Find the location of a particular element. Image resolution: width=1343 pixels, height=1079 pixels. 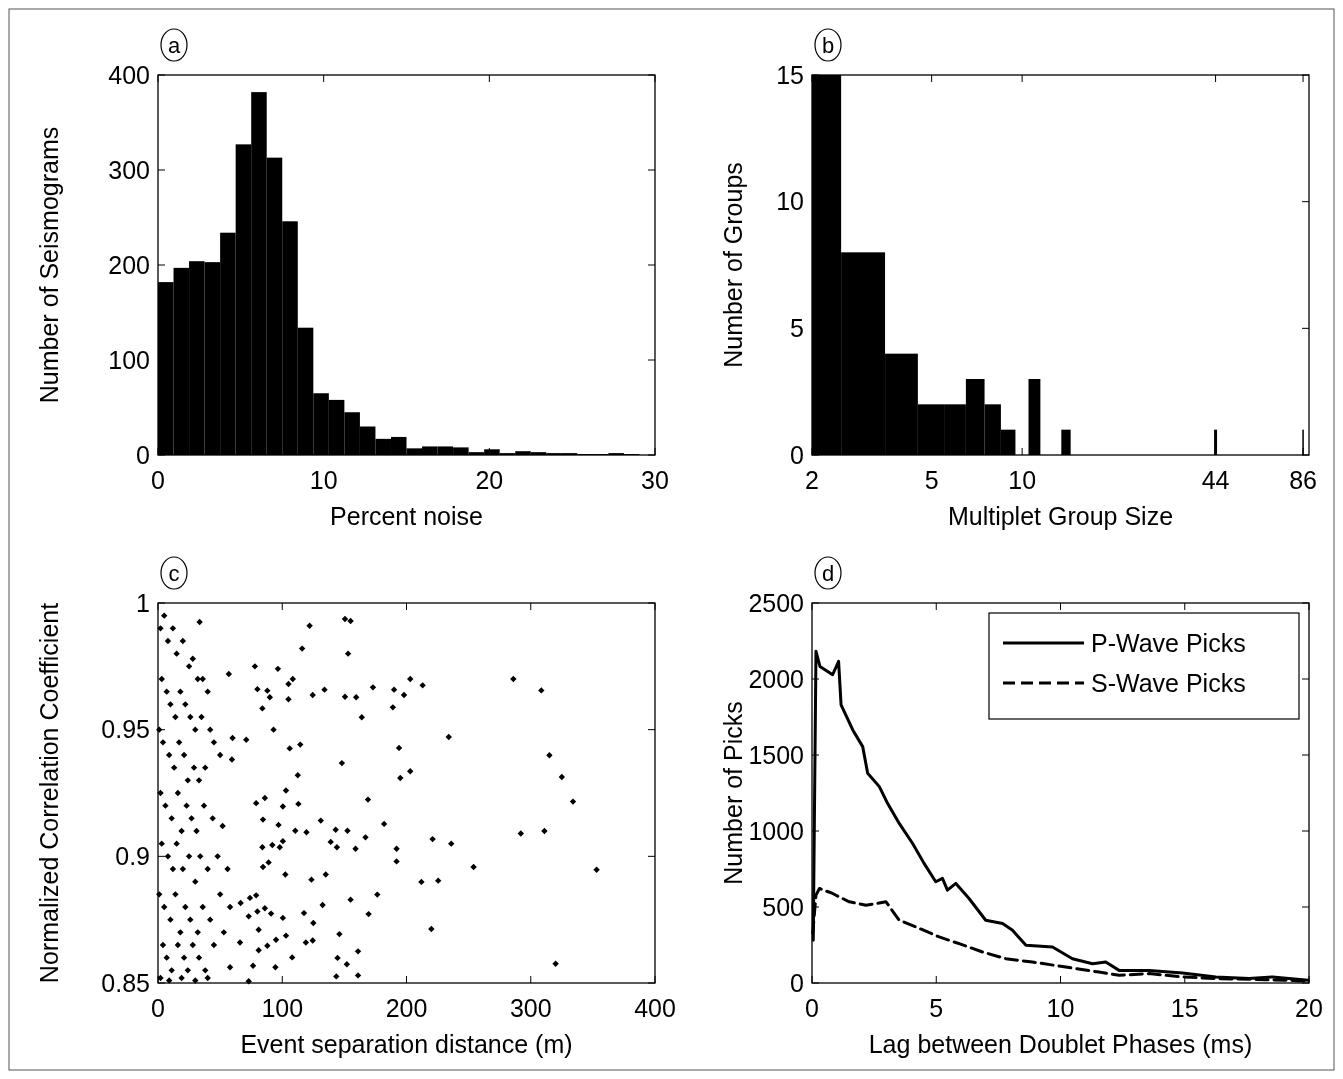

y-tick-label: 1 is located at coordinates (143, 602).